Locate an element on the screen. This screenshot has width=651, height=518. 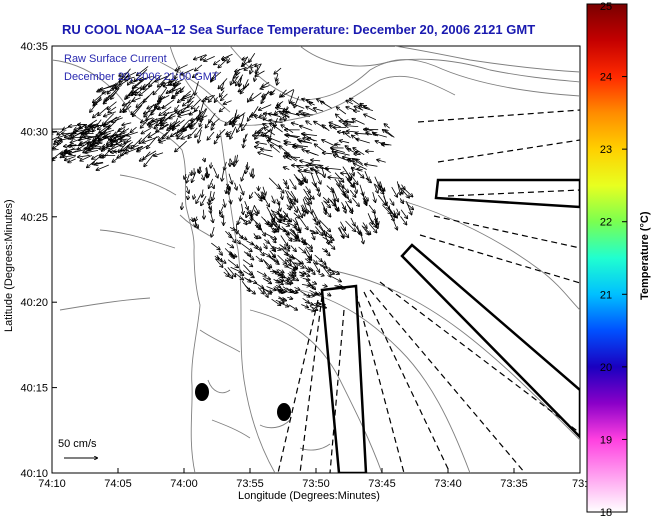
colorbar-tick-label: 18 is located at coordinates (606, 512).